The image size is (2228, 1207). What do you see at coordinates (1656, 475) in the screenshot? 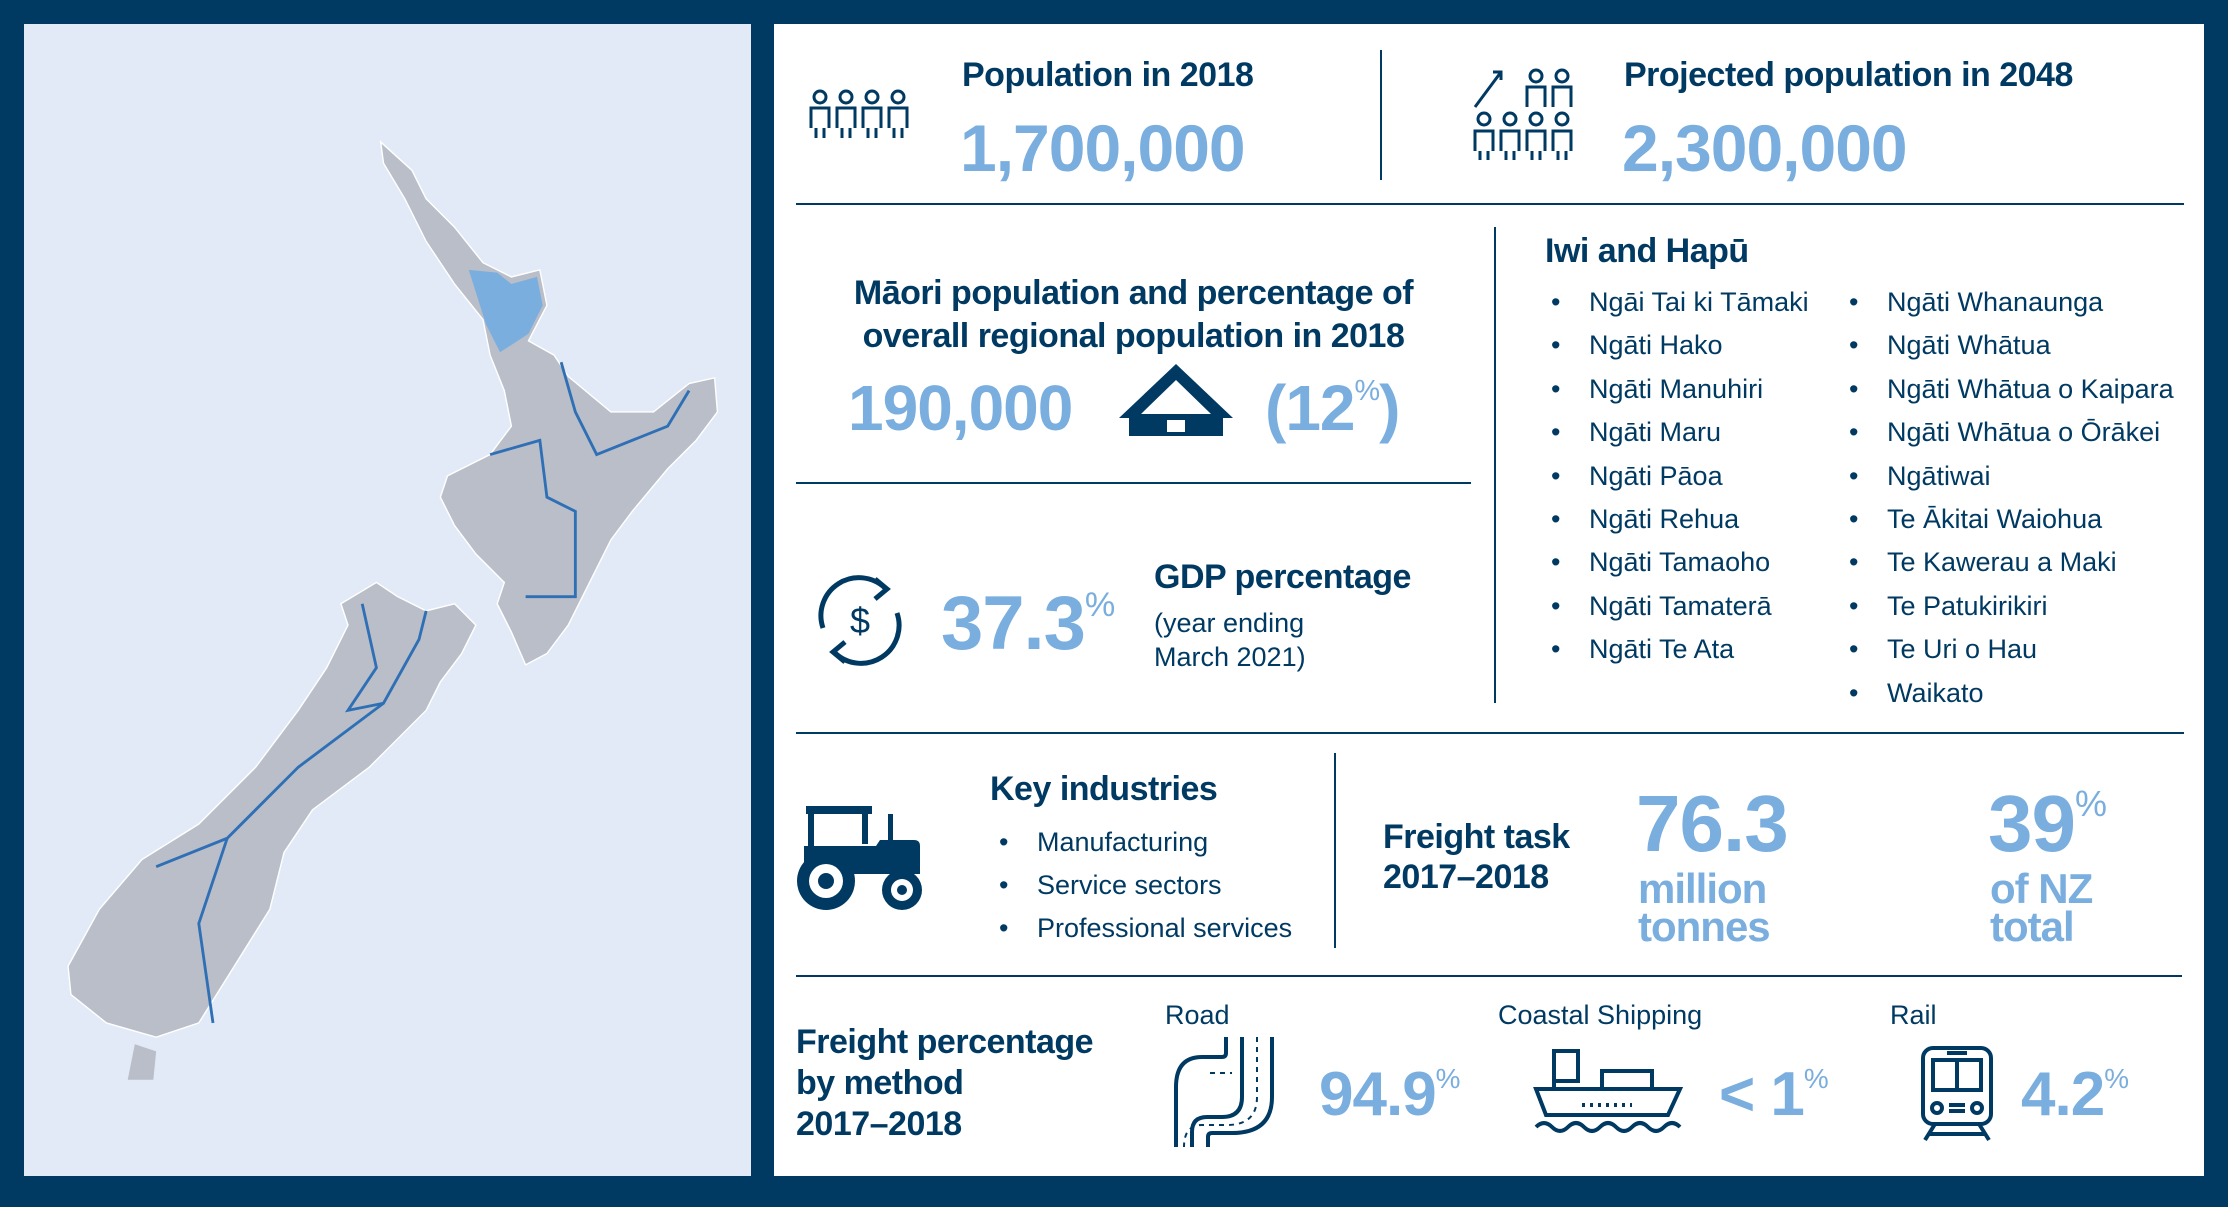
I see `list-item-label: Ngāti Pāoa` at bounding box center [1656, 475].